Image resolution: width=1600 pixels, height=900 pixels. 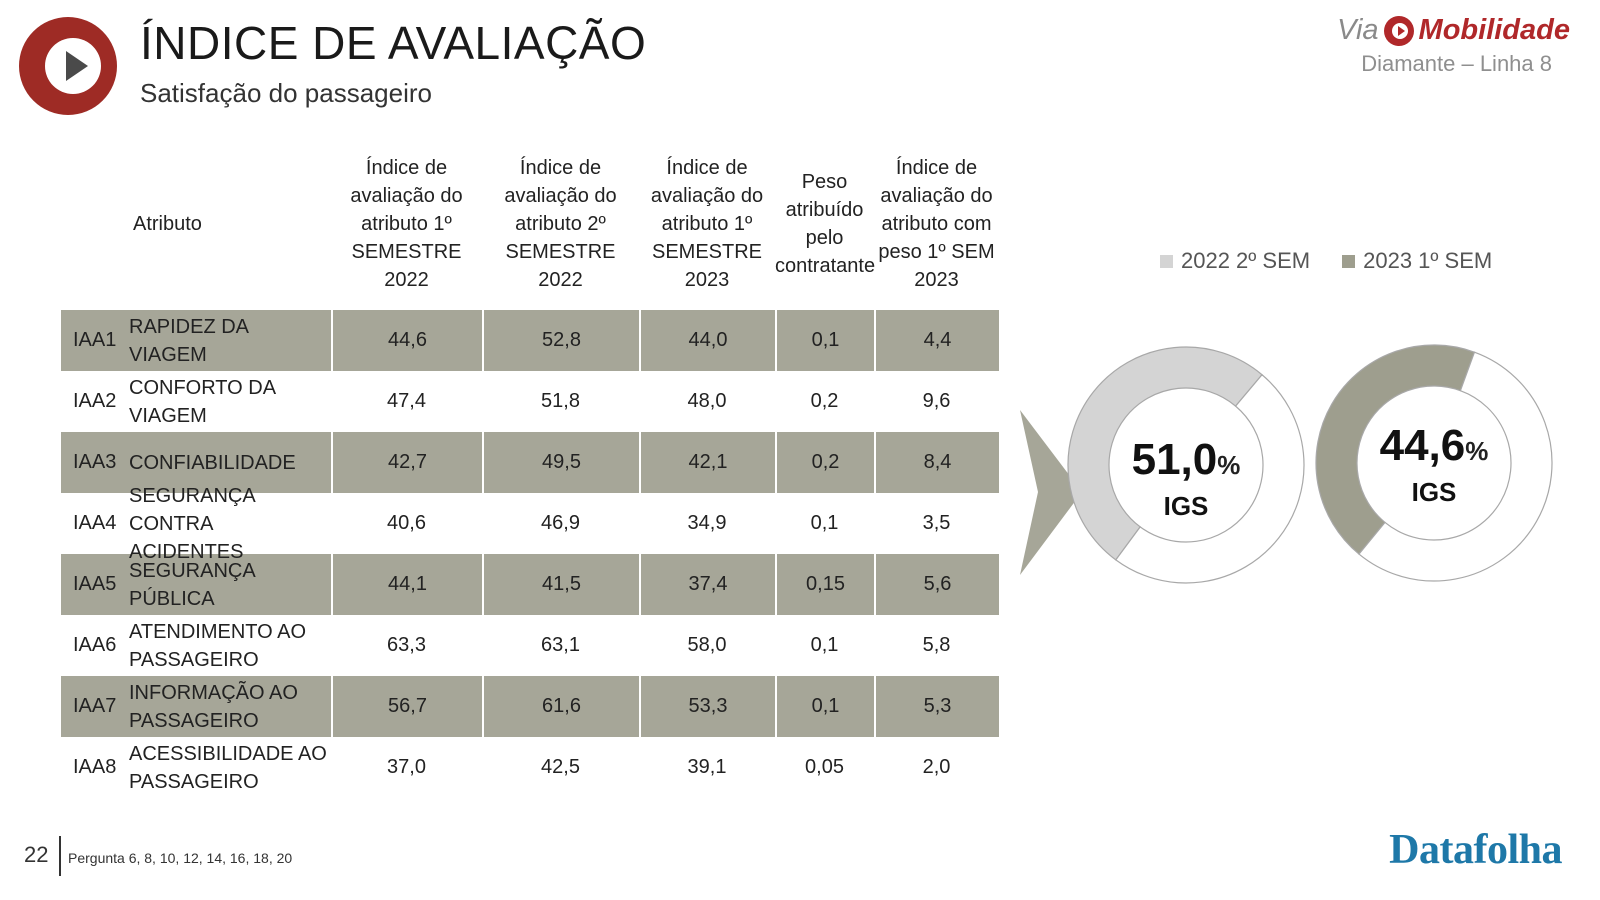 I want to click on legend-item-2023: 2023 1º SEM, so click(x=1417, y=261).